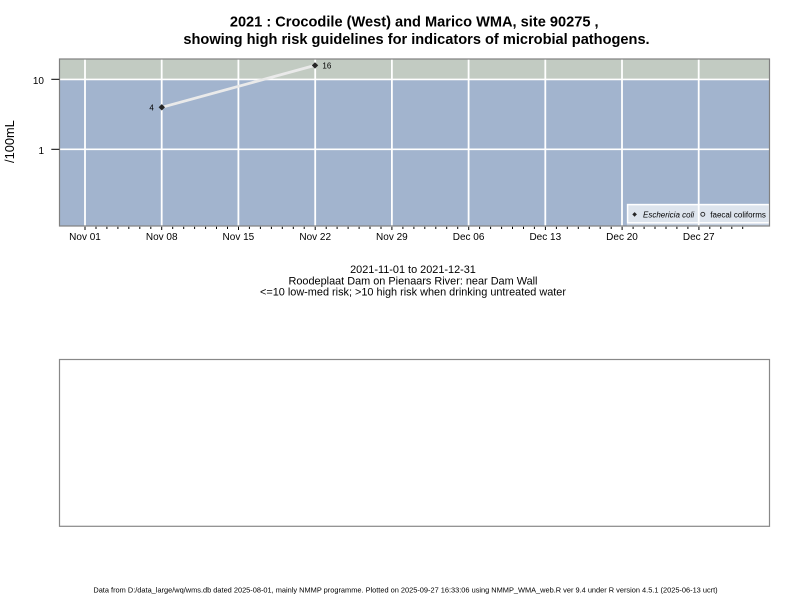  I want to click on svg-text: 10, so click(39, 81).